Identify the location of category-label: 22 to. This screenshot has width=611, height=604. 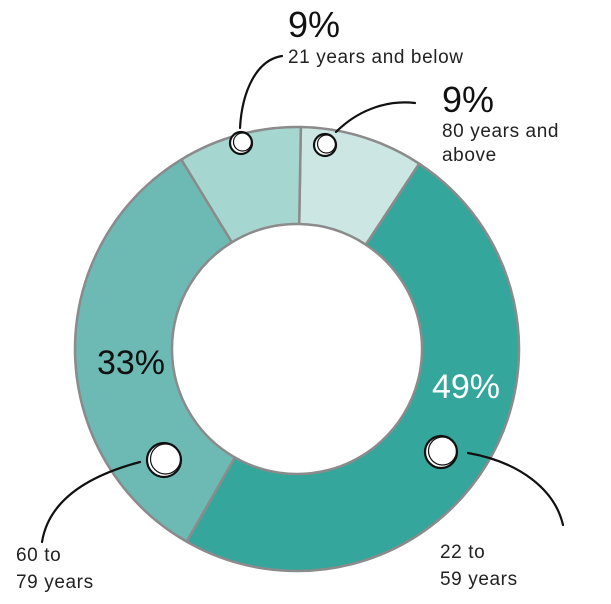
(462, 552).